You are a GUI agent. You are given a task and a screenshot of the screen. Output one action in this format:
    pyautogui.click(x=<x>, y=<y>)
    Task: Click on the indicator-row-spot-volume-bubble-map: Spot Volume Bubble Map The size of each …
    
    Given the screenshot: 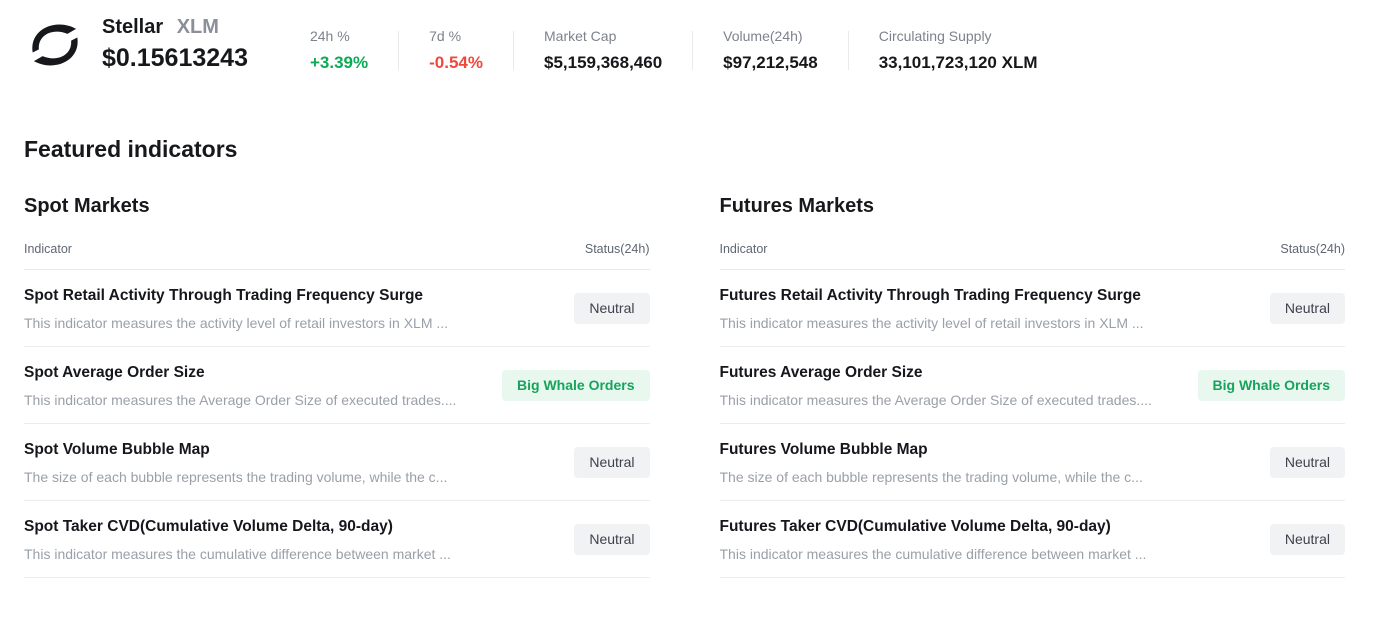 What is the action you would take?
    pyautogui.click(x=337, y=462)
    